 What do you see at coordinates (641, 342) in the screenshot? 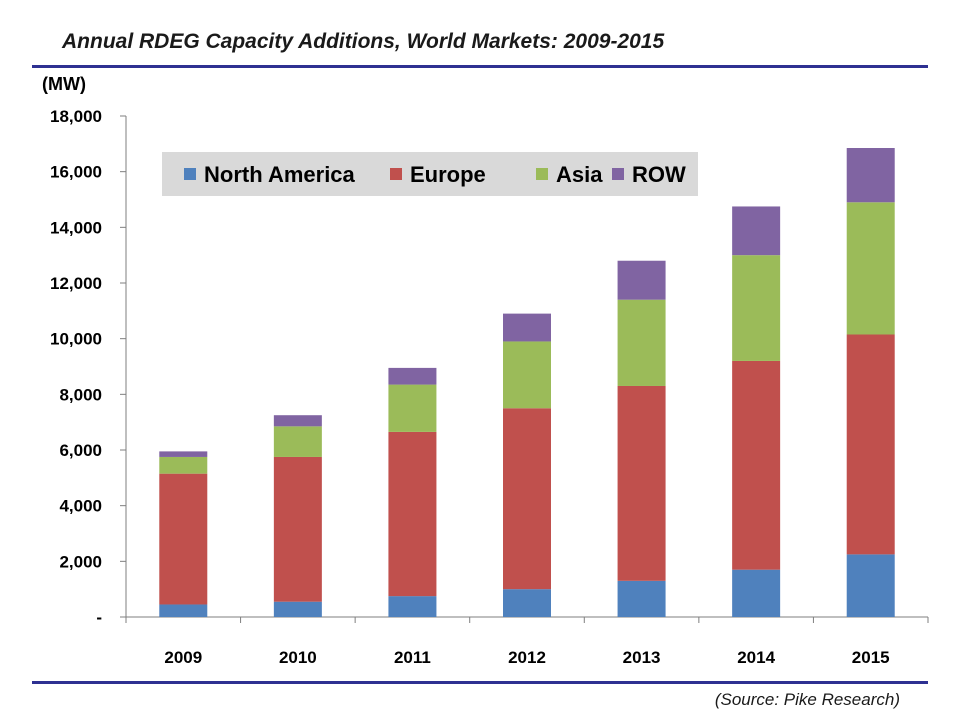
I see `bar-asia-2013` at bounding box center [641, 342].